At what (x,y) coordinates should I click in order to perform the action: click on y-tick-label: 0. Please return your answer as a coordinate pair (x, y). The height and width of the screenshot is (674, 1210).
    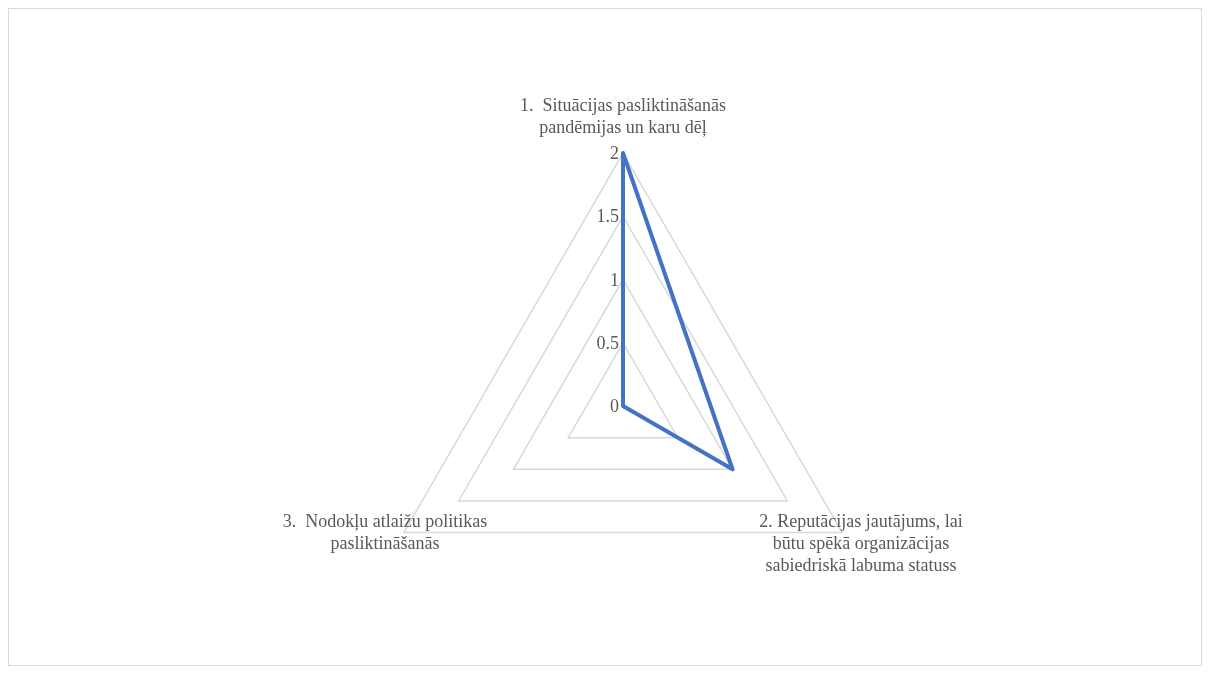
    Looking at the image, I should click on (614, 406).